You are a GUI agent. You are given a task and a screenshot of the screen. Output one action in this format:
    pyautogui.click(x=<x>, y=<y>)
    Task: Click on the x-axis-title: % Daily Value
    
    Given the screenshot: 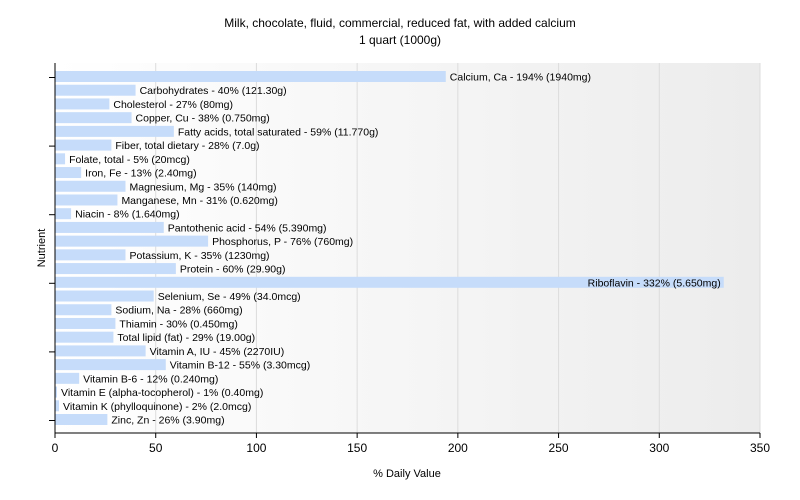 What is the action you would take?
    pyautogui.click(x=407, y=474)
    